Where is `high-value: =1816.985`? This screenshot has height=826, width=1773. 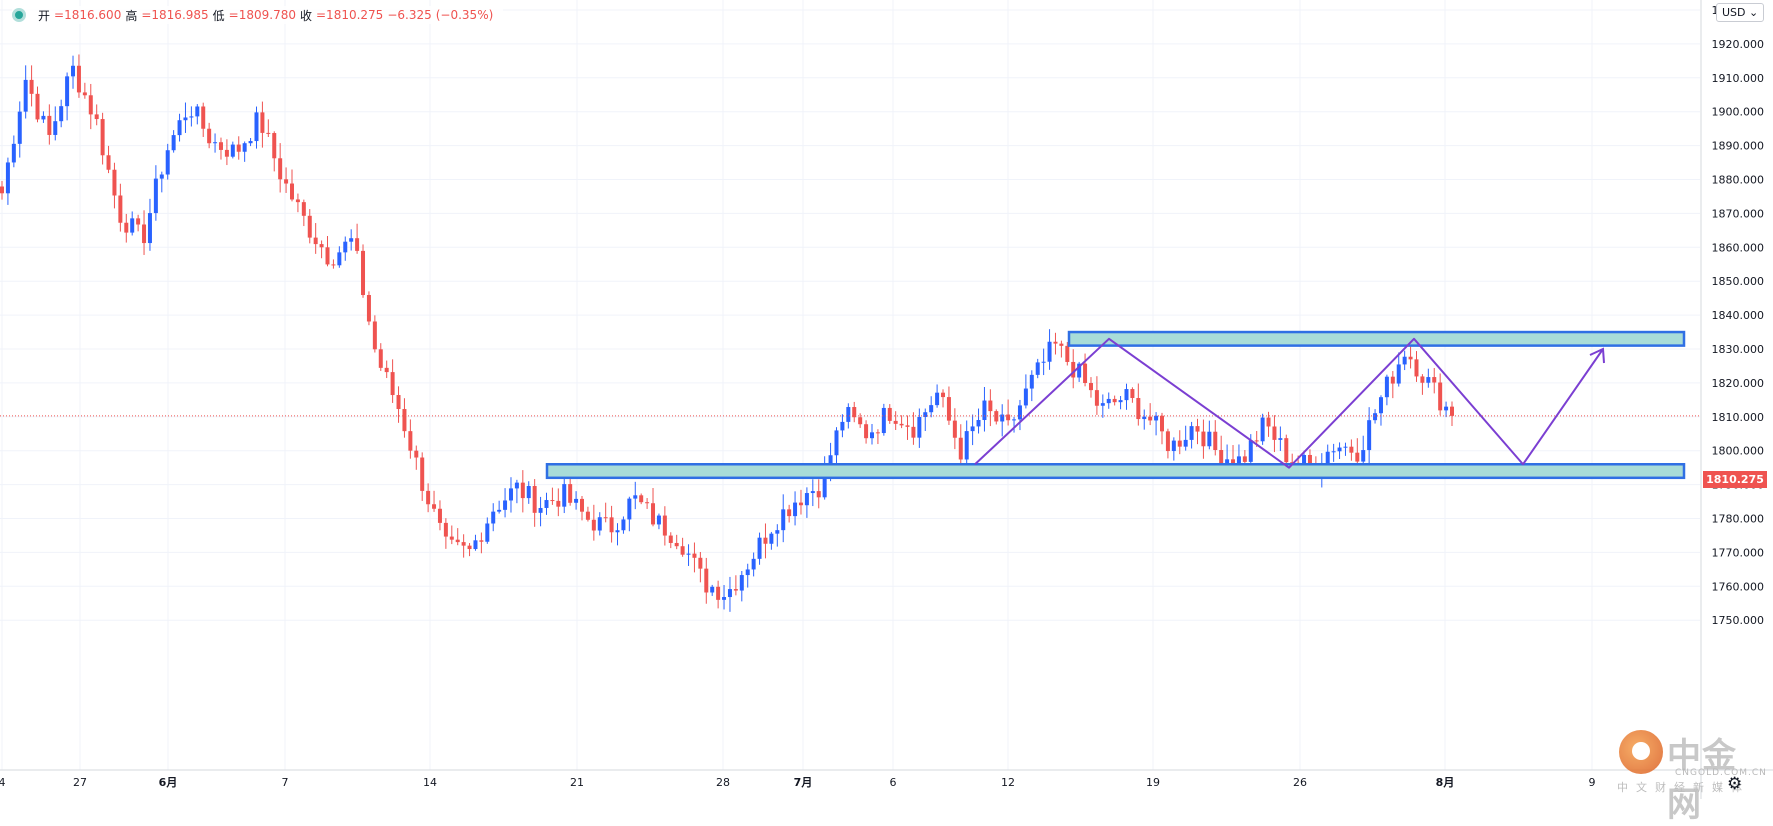
high-value: =1816.985 is located at coordinates (175, 15).